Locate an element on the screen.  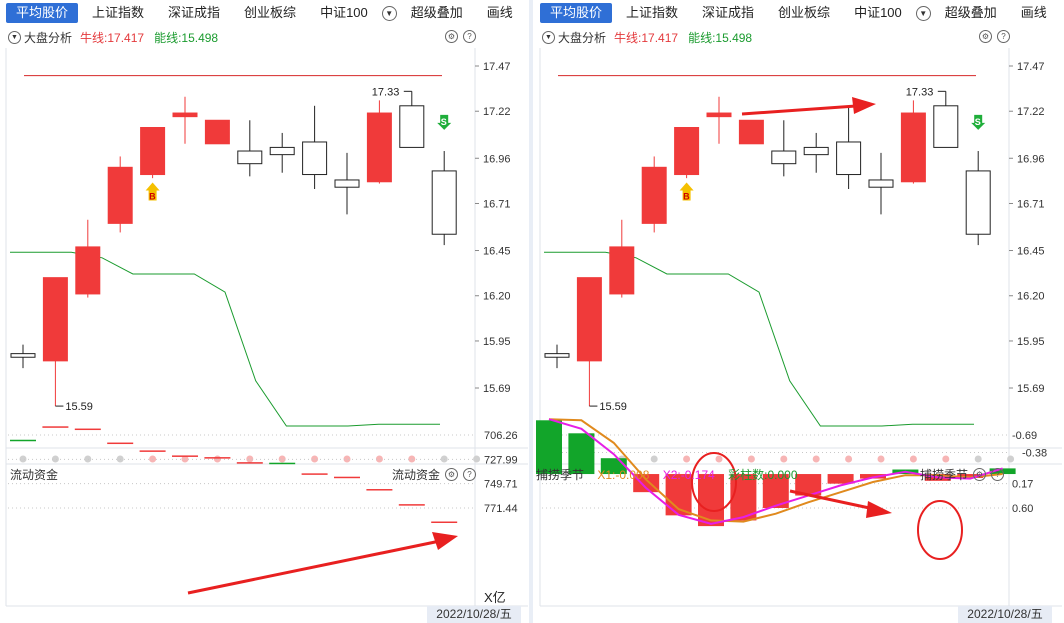
sell-arrow-icon is located at coordinates (444, 122).